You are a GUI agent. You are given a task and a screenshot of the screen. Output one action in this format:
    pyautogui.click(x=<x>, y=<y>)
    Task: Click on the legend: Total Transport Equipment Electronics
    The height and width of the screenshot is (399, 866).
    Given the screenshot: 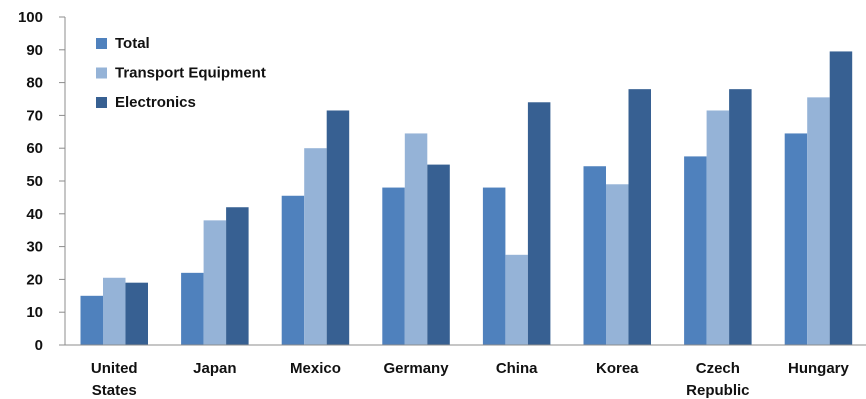 What is the action you would take?
    pyautogui.click(x=181, y=73)
    